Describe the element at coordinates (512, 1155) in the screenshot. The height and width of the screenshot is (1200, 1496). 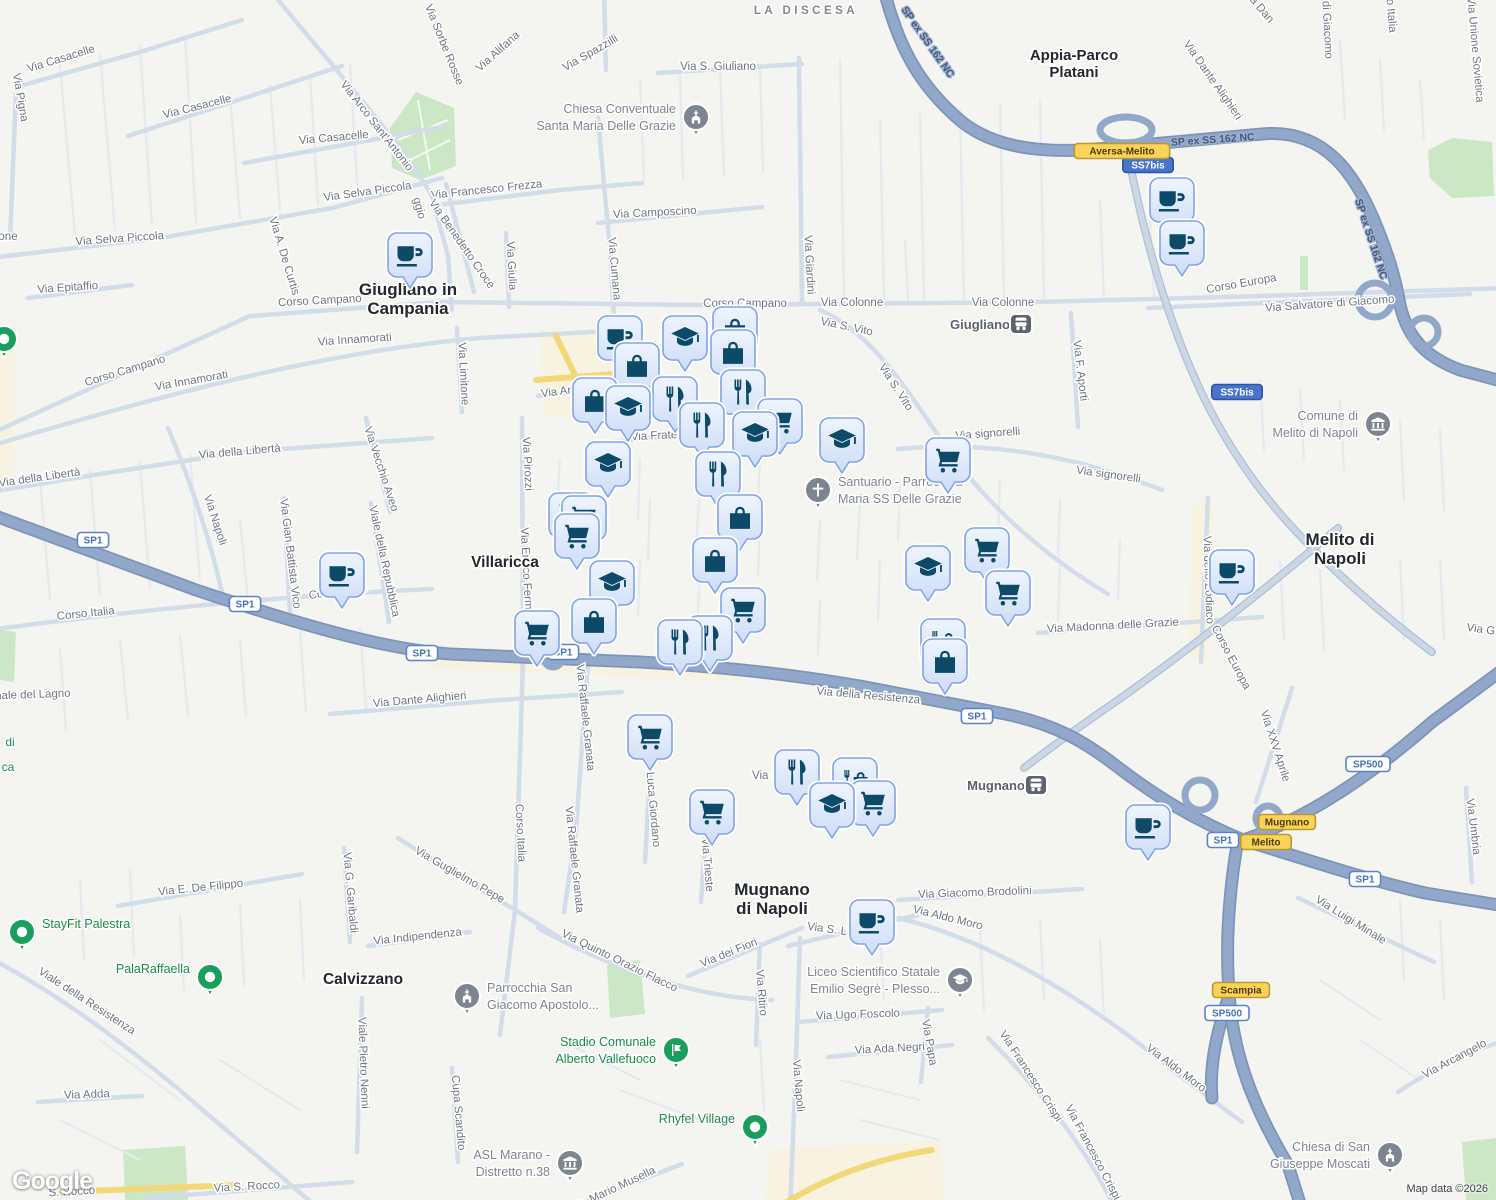
I see `poi-label: ASL Marano -` at that location.